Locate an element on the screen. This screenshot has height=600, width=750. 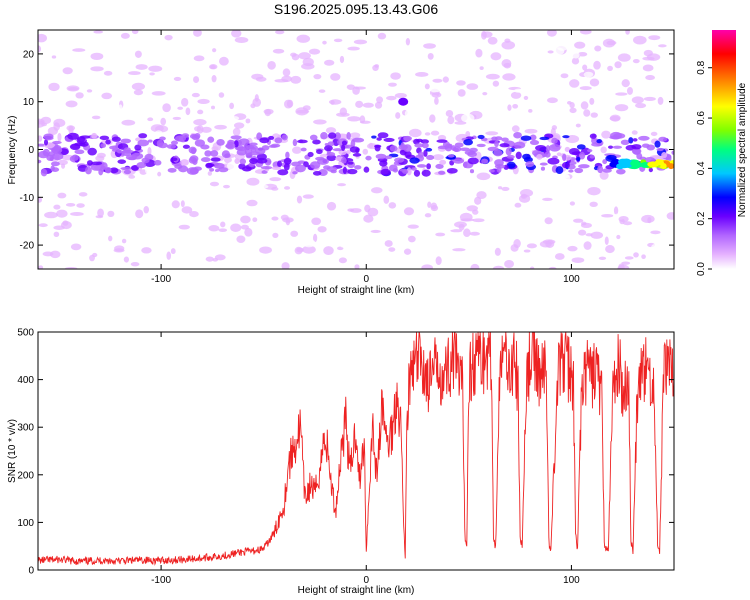
colorbar-label: Normalized spectral amplitude is located at coordinates (742, 149).